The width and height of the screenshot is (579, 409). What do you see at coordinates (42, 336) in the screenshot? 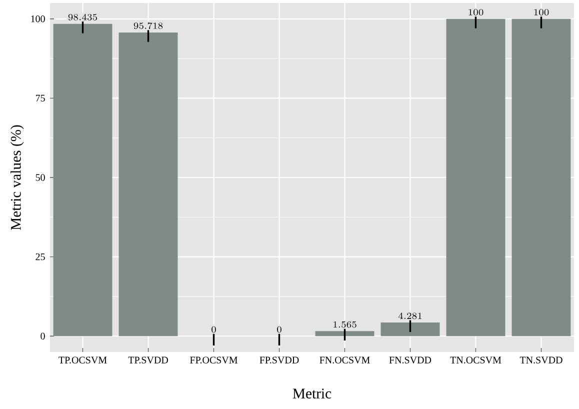
I see `y-tick-label: 0` at bounding box center [42, 336].